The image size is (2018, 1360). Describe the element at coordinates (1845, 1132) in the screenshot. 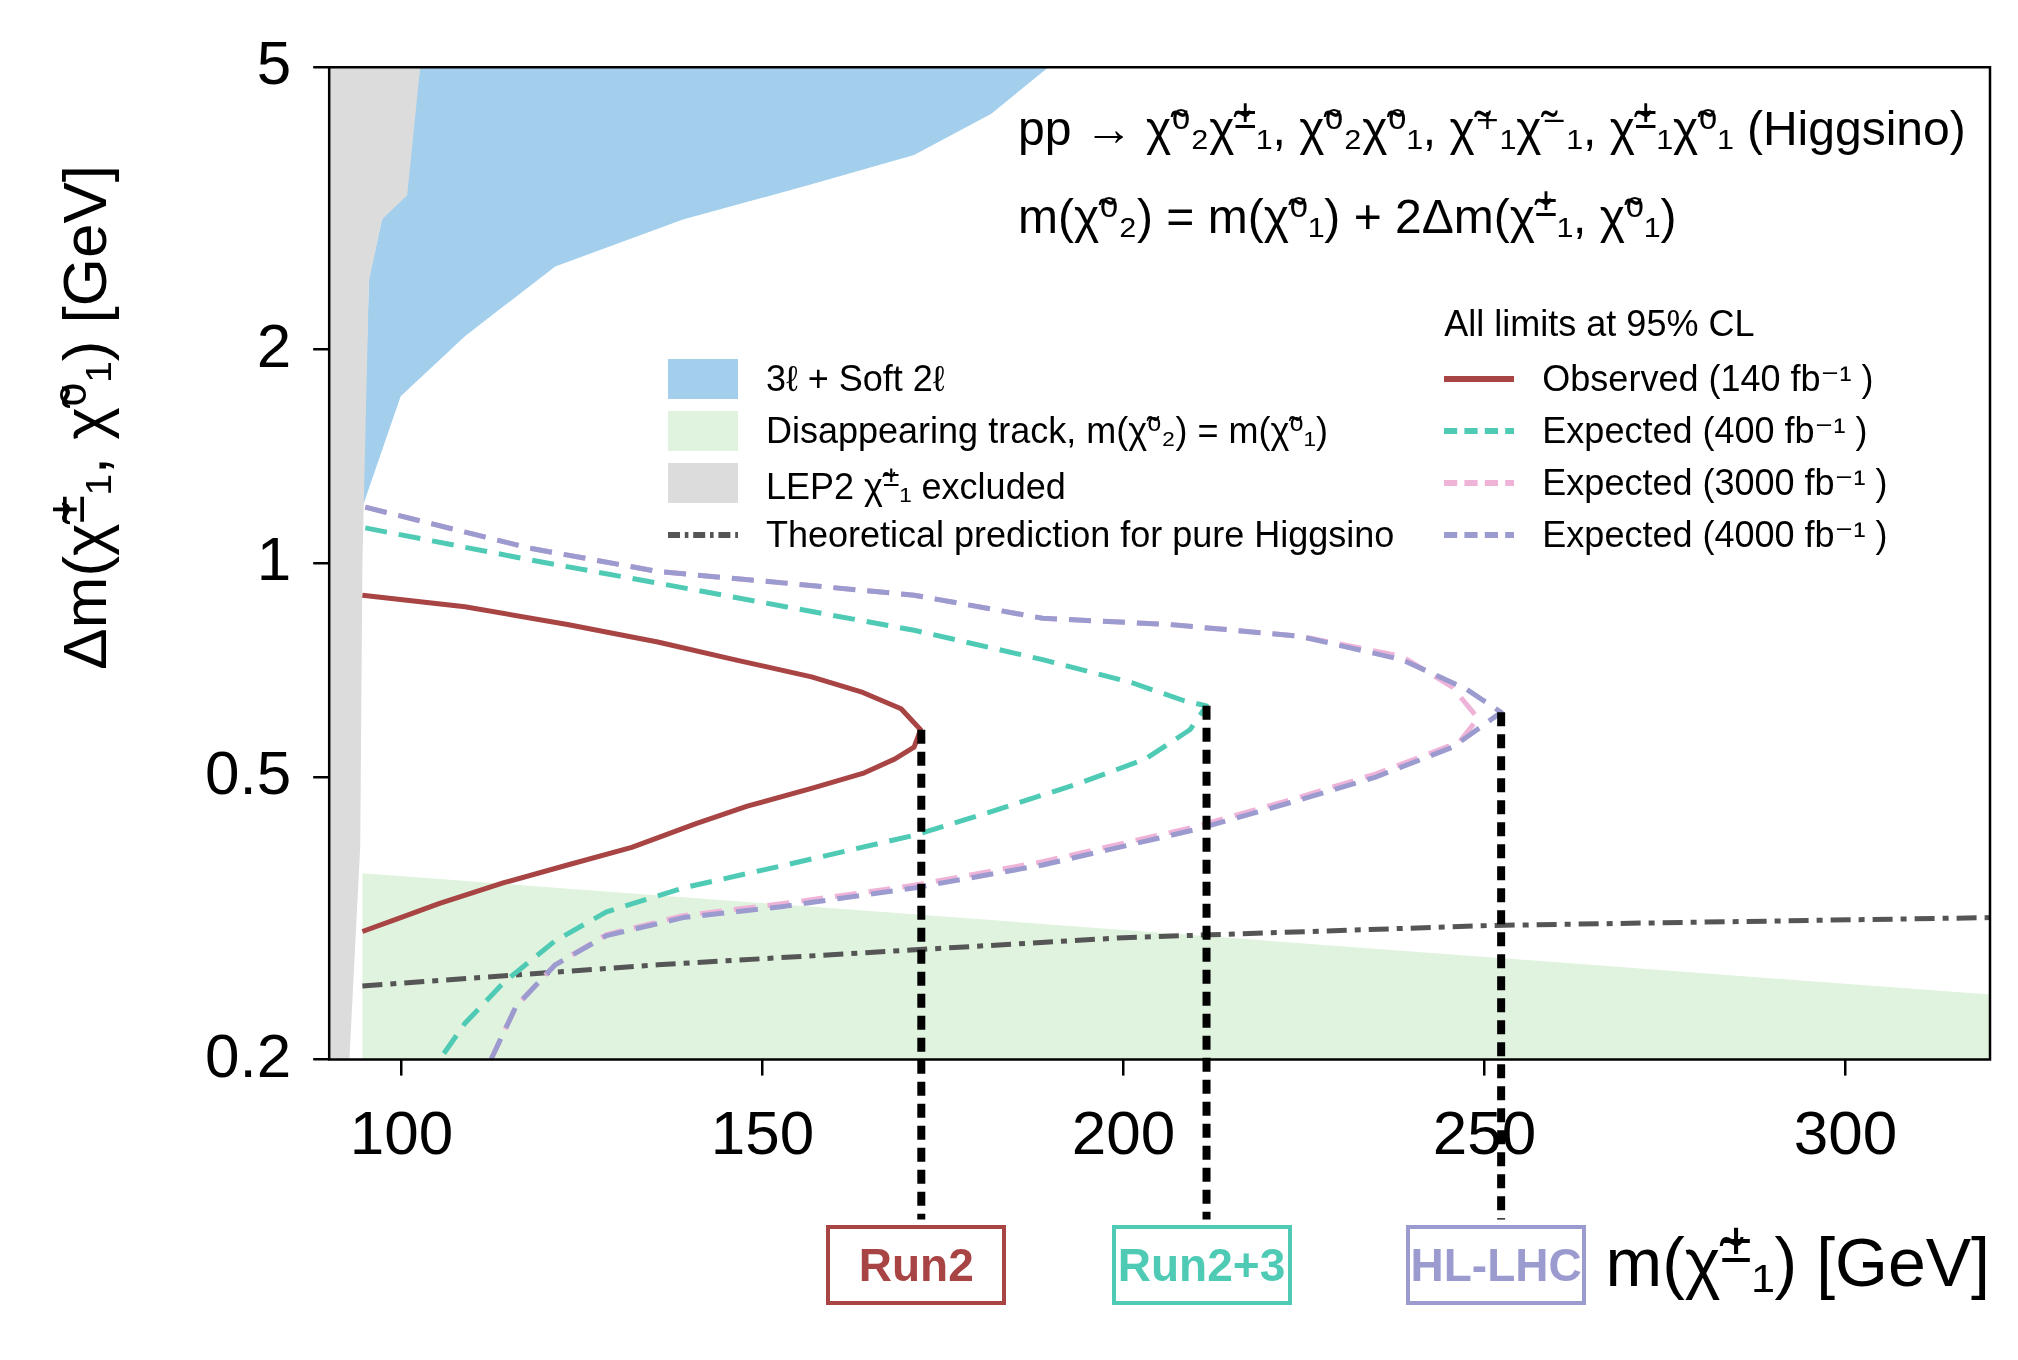

I see `x-tick-label: 300` at that location.